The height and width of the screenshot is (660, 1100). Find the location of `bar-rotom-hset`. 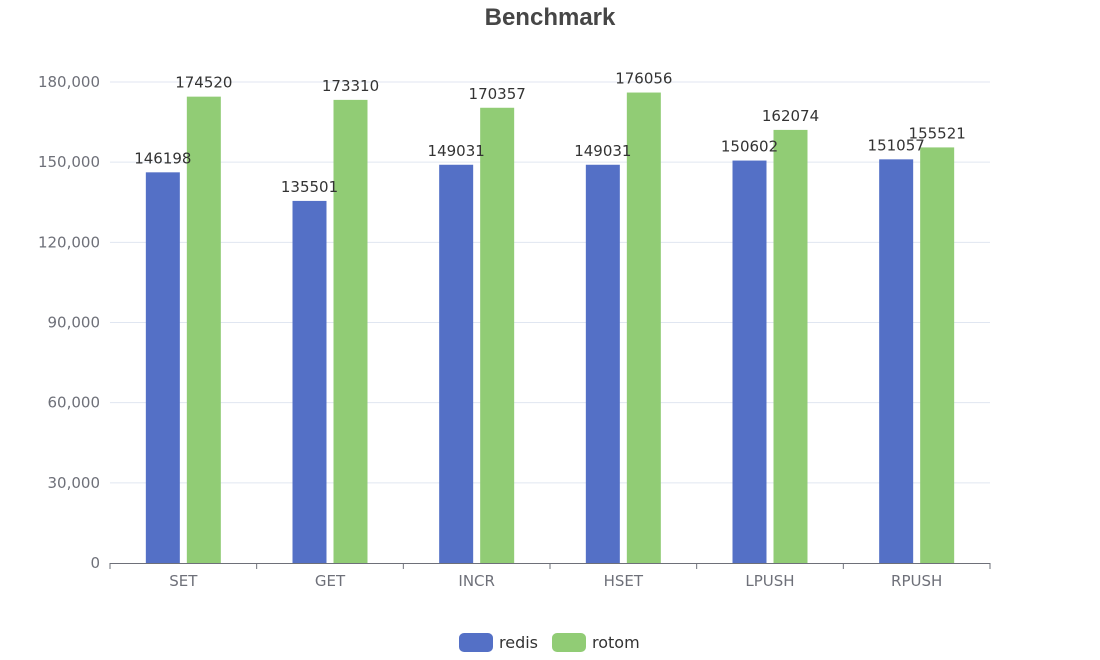

bar-rotom-hset is located at coordinates (643, 327).